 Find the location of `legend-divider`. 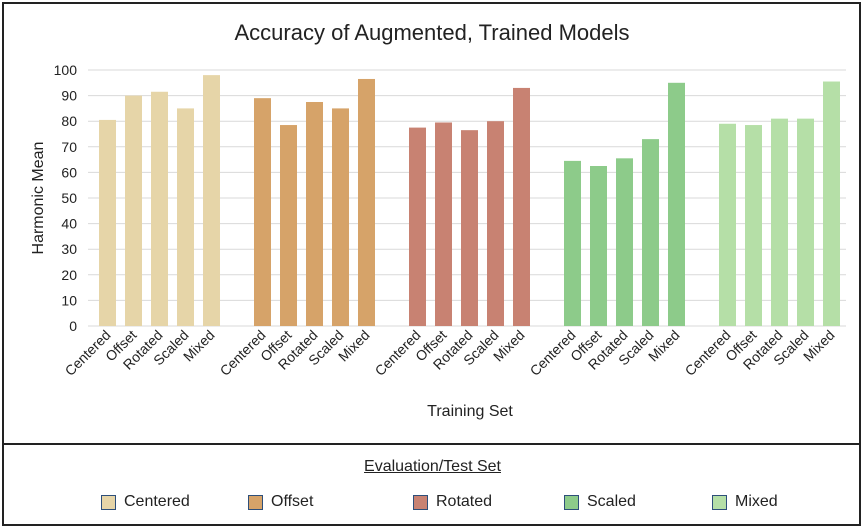

legend-divider is located at coordinates (431, 444).